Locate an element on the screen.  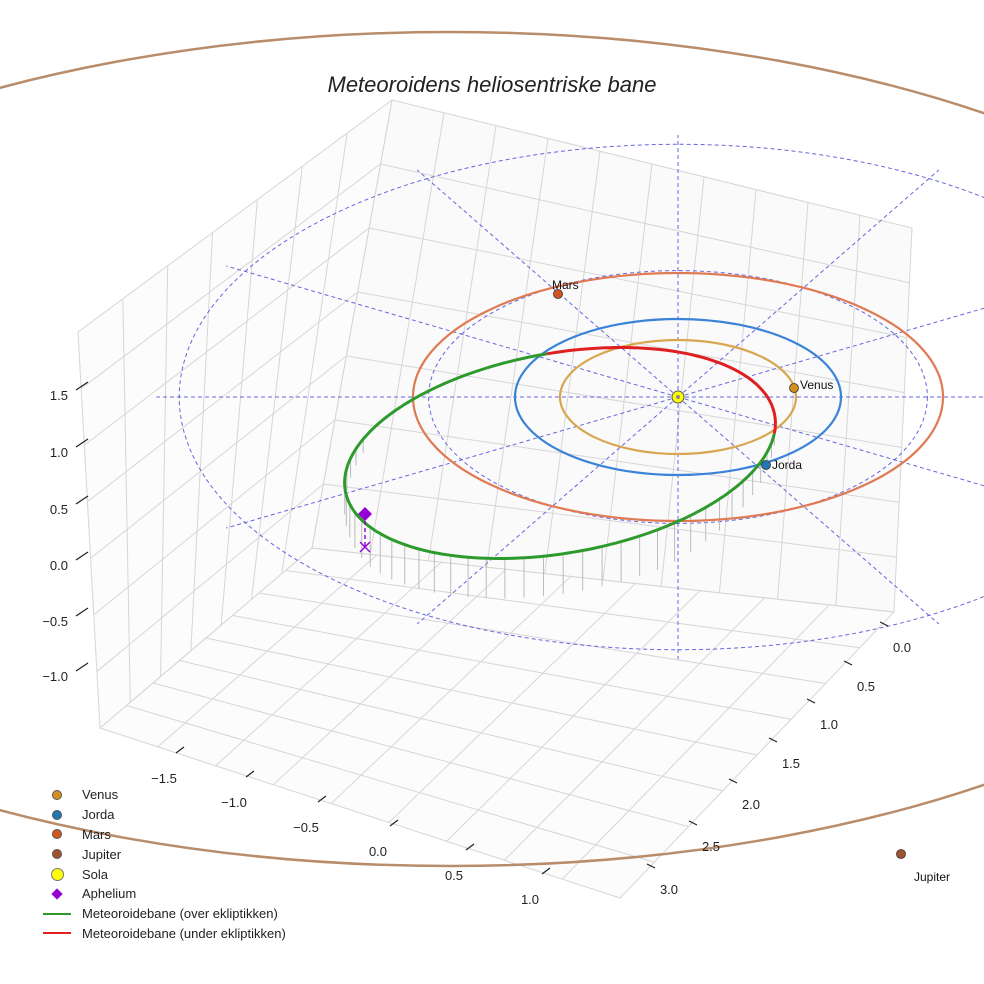
x-tick-label: −1.5 is located at coordinates (164, 778).